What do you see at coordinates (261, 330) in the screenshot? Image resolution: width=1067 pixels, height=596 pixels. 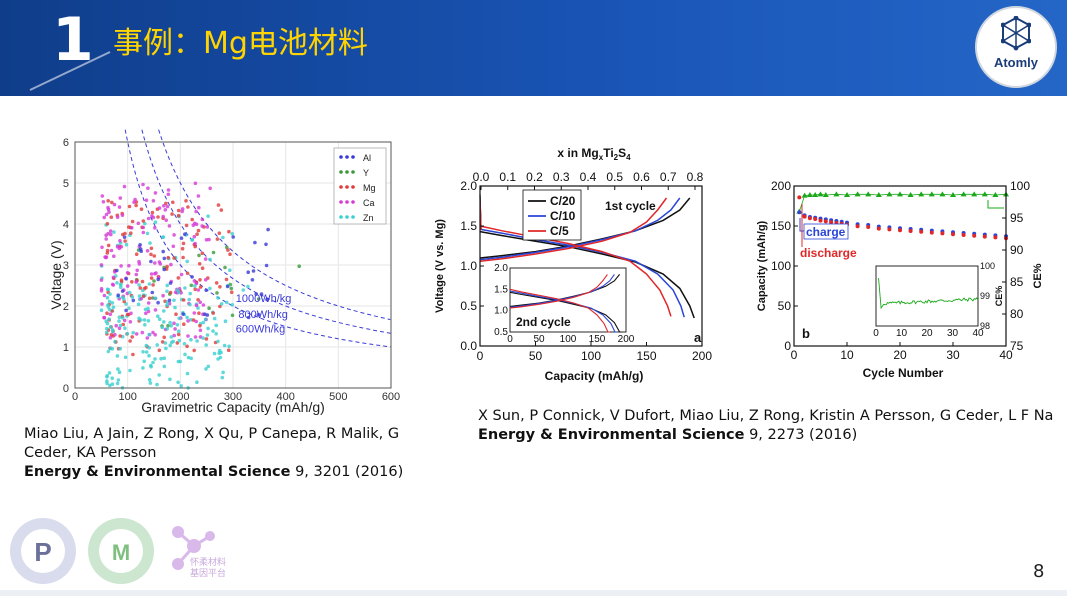 I see `energy-density-label: 600Wh/kg` at bounding box center [261, 330].